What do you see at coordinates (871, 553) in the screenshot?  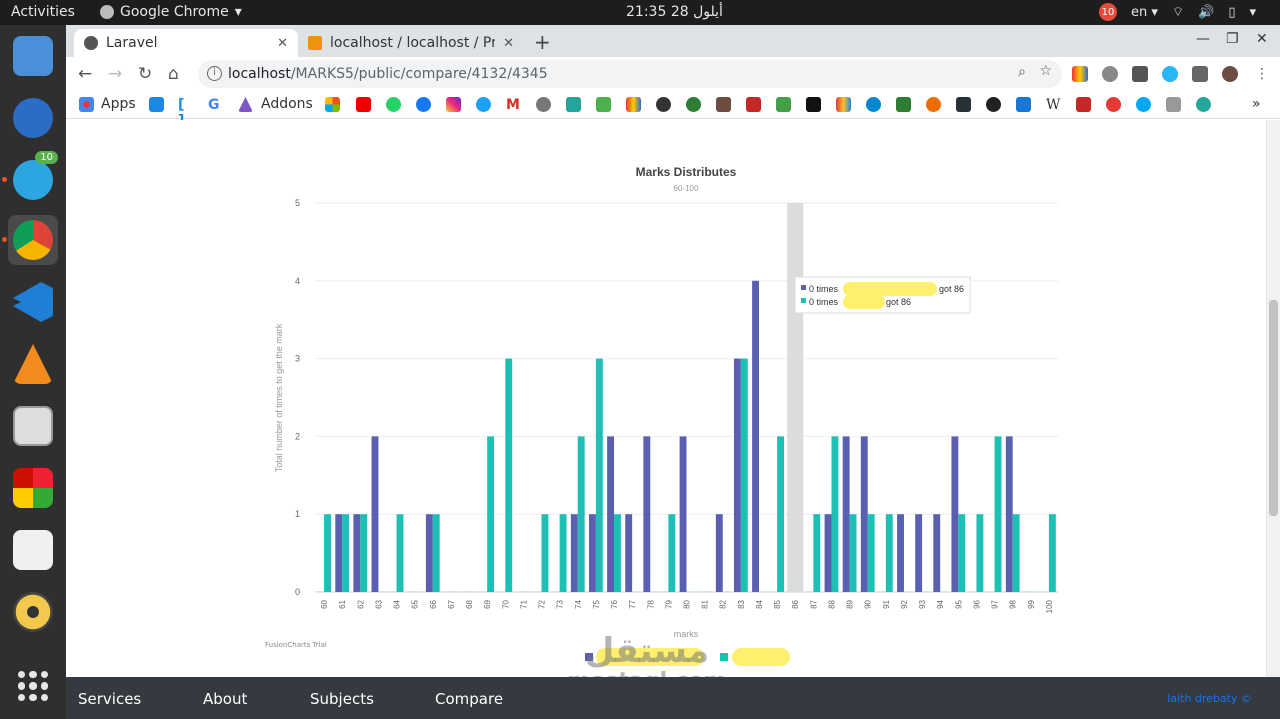 I see `bar-90-series2` at bounding box center [871, 553].